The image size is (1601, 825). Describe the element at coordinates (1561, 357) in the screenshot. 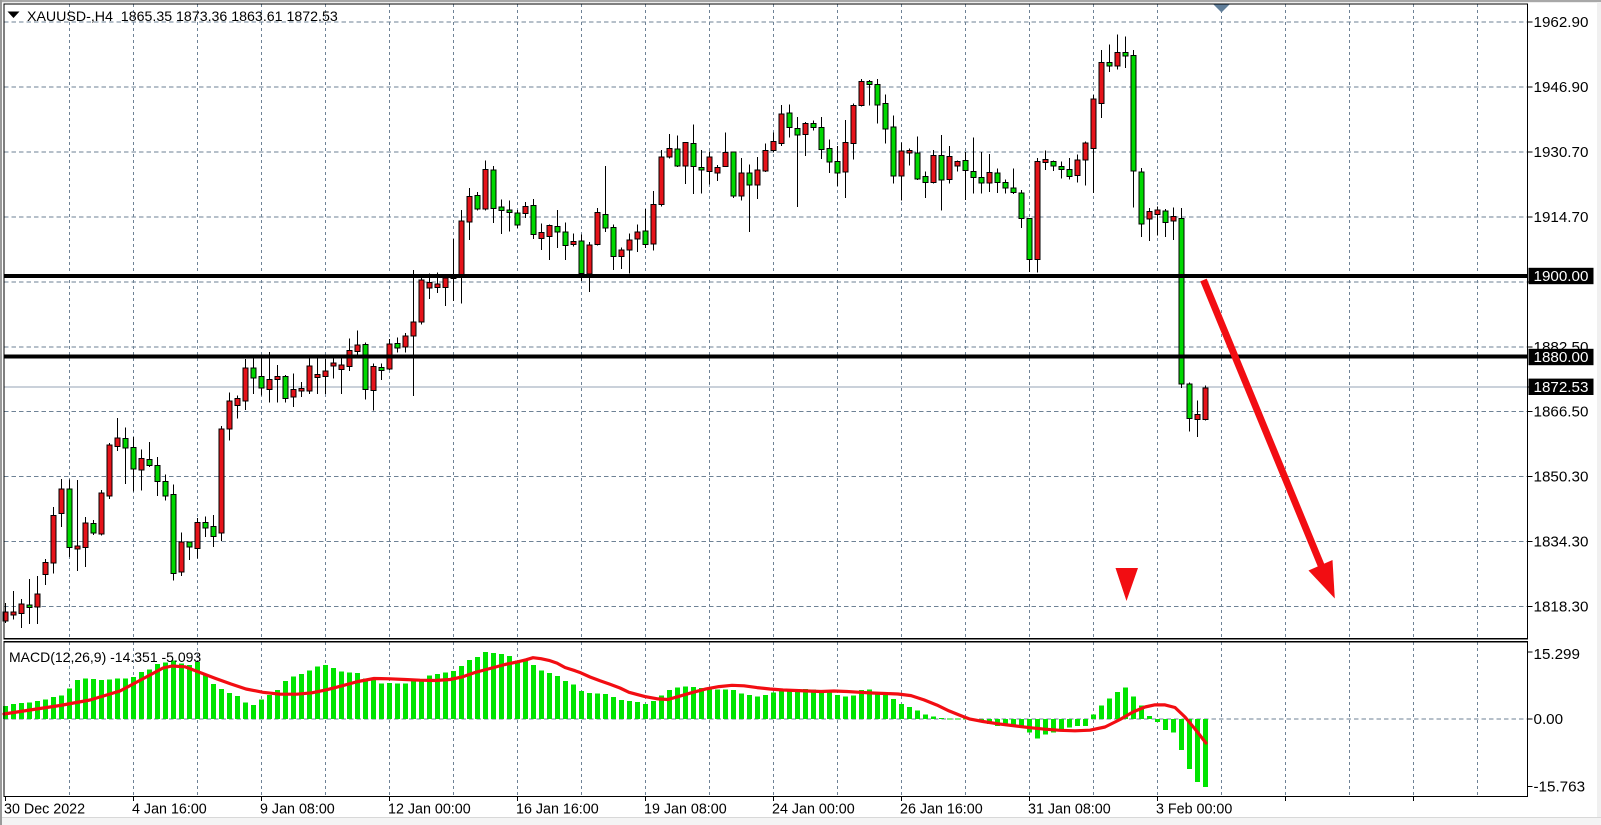

I see `svg-text: 1880.00` at that location.